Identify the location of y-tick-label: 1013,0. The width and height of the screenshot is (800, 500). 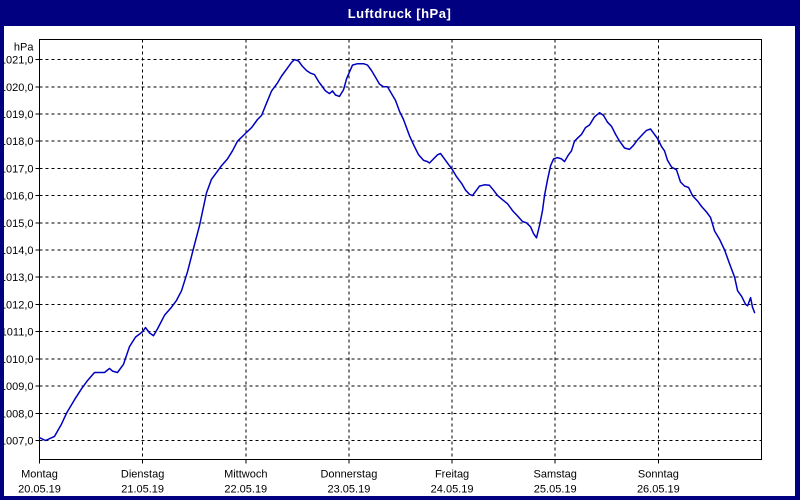
(17, 278).